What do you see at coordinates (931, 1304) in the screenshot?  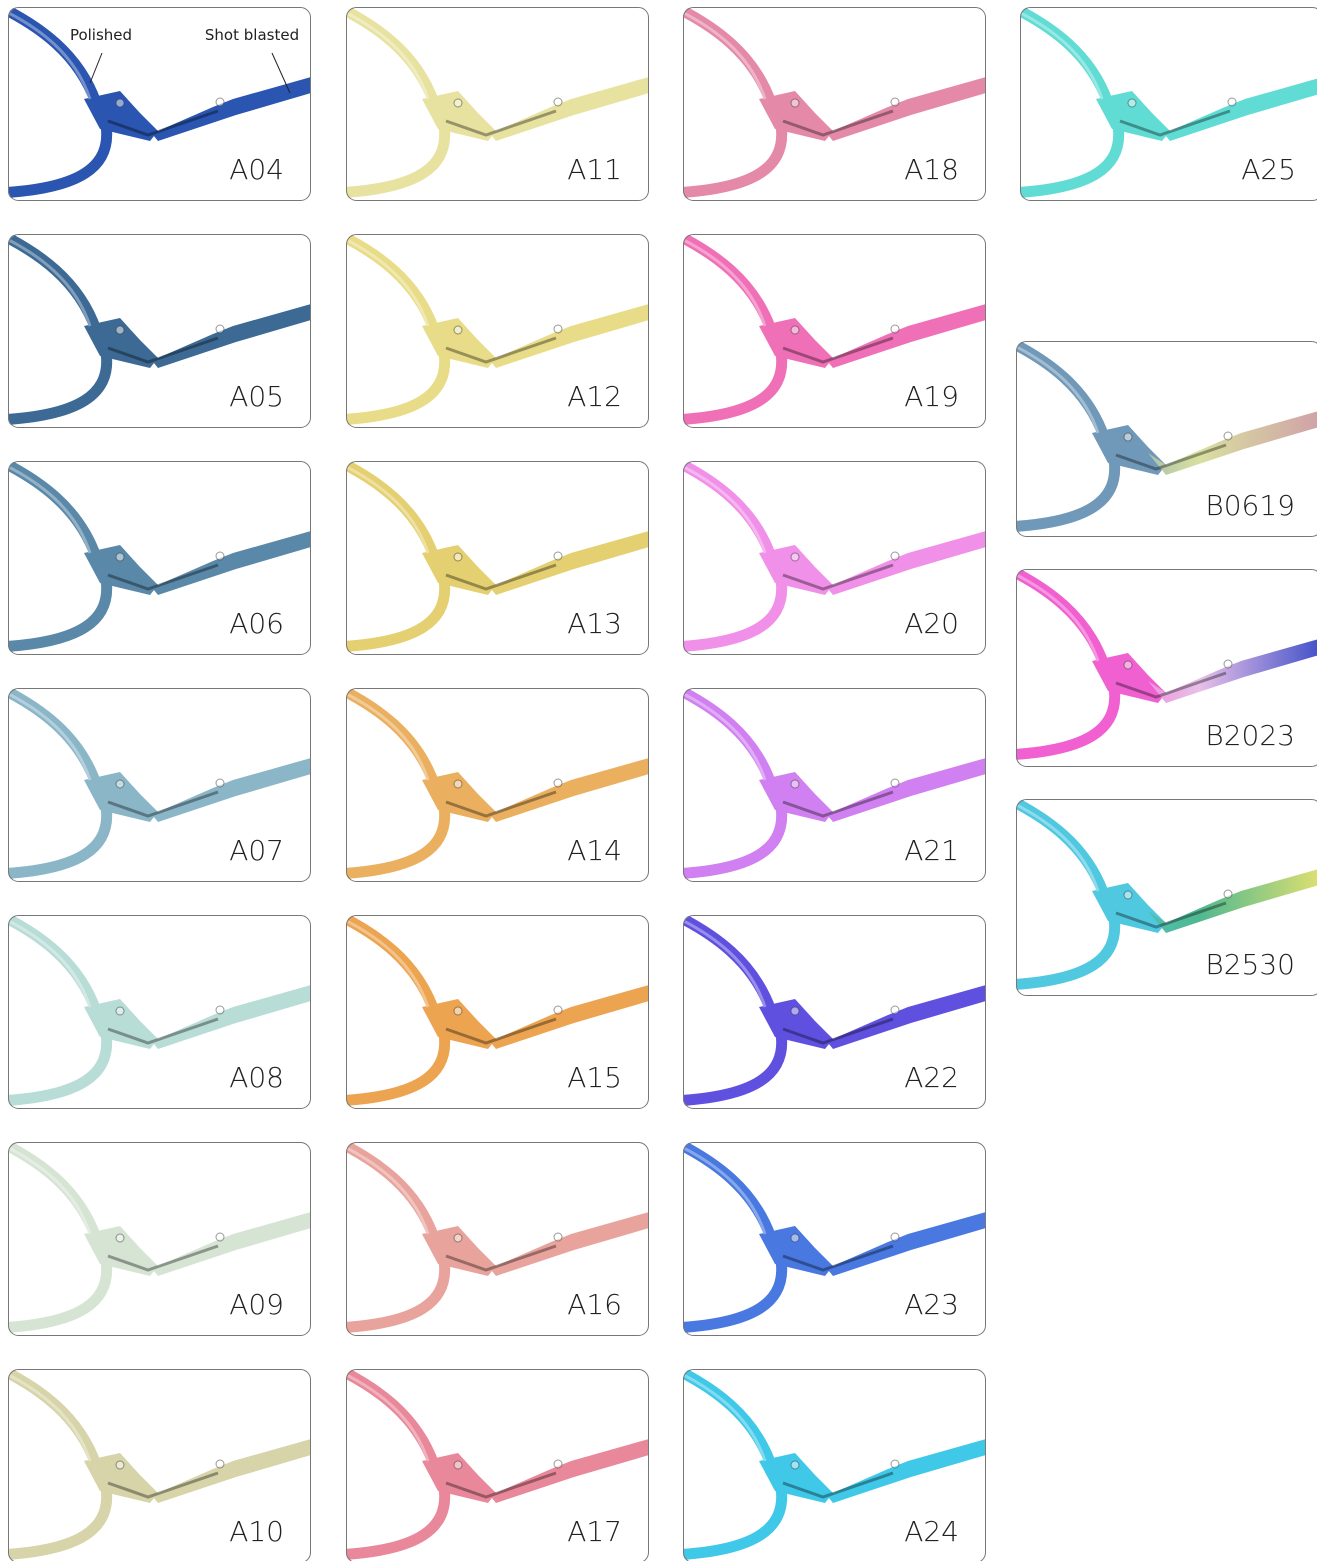 I see `swatch-code: A23` at bounding box center [931, 1304].